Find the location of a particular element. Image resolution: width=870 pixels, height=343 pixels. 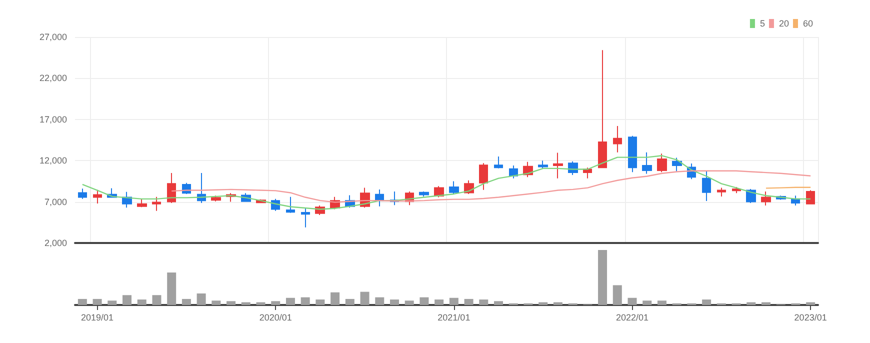

y-tick-label: 12,000 is located at coordinates (53, 161).